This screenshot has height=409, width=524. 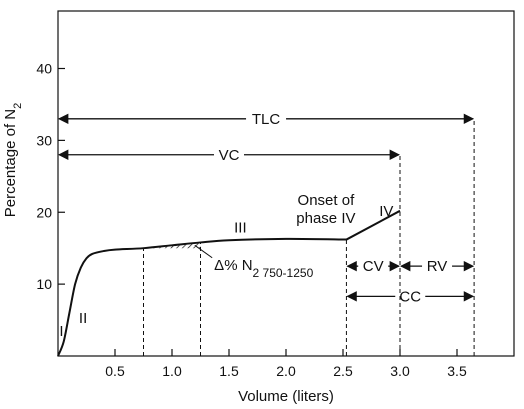 I want to click on y-tick-label: 30, so click(x=44, y=140).